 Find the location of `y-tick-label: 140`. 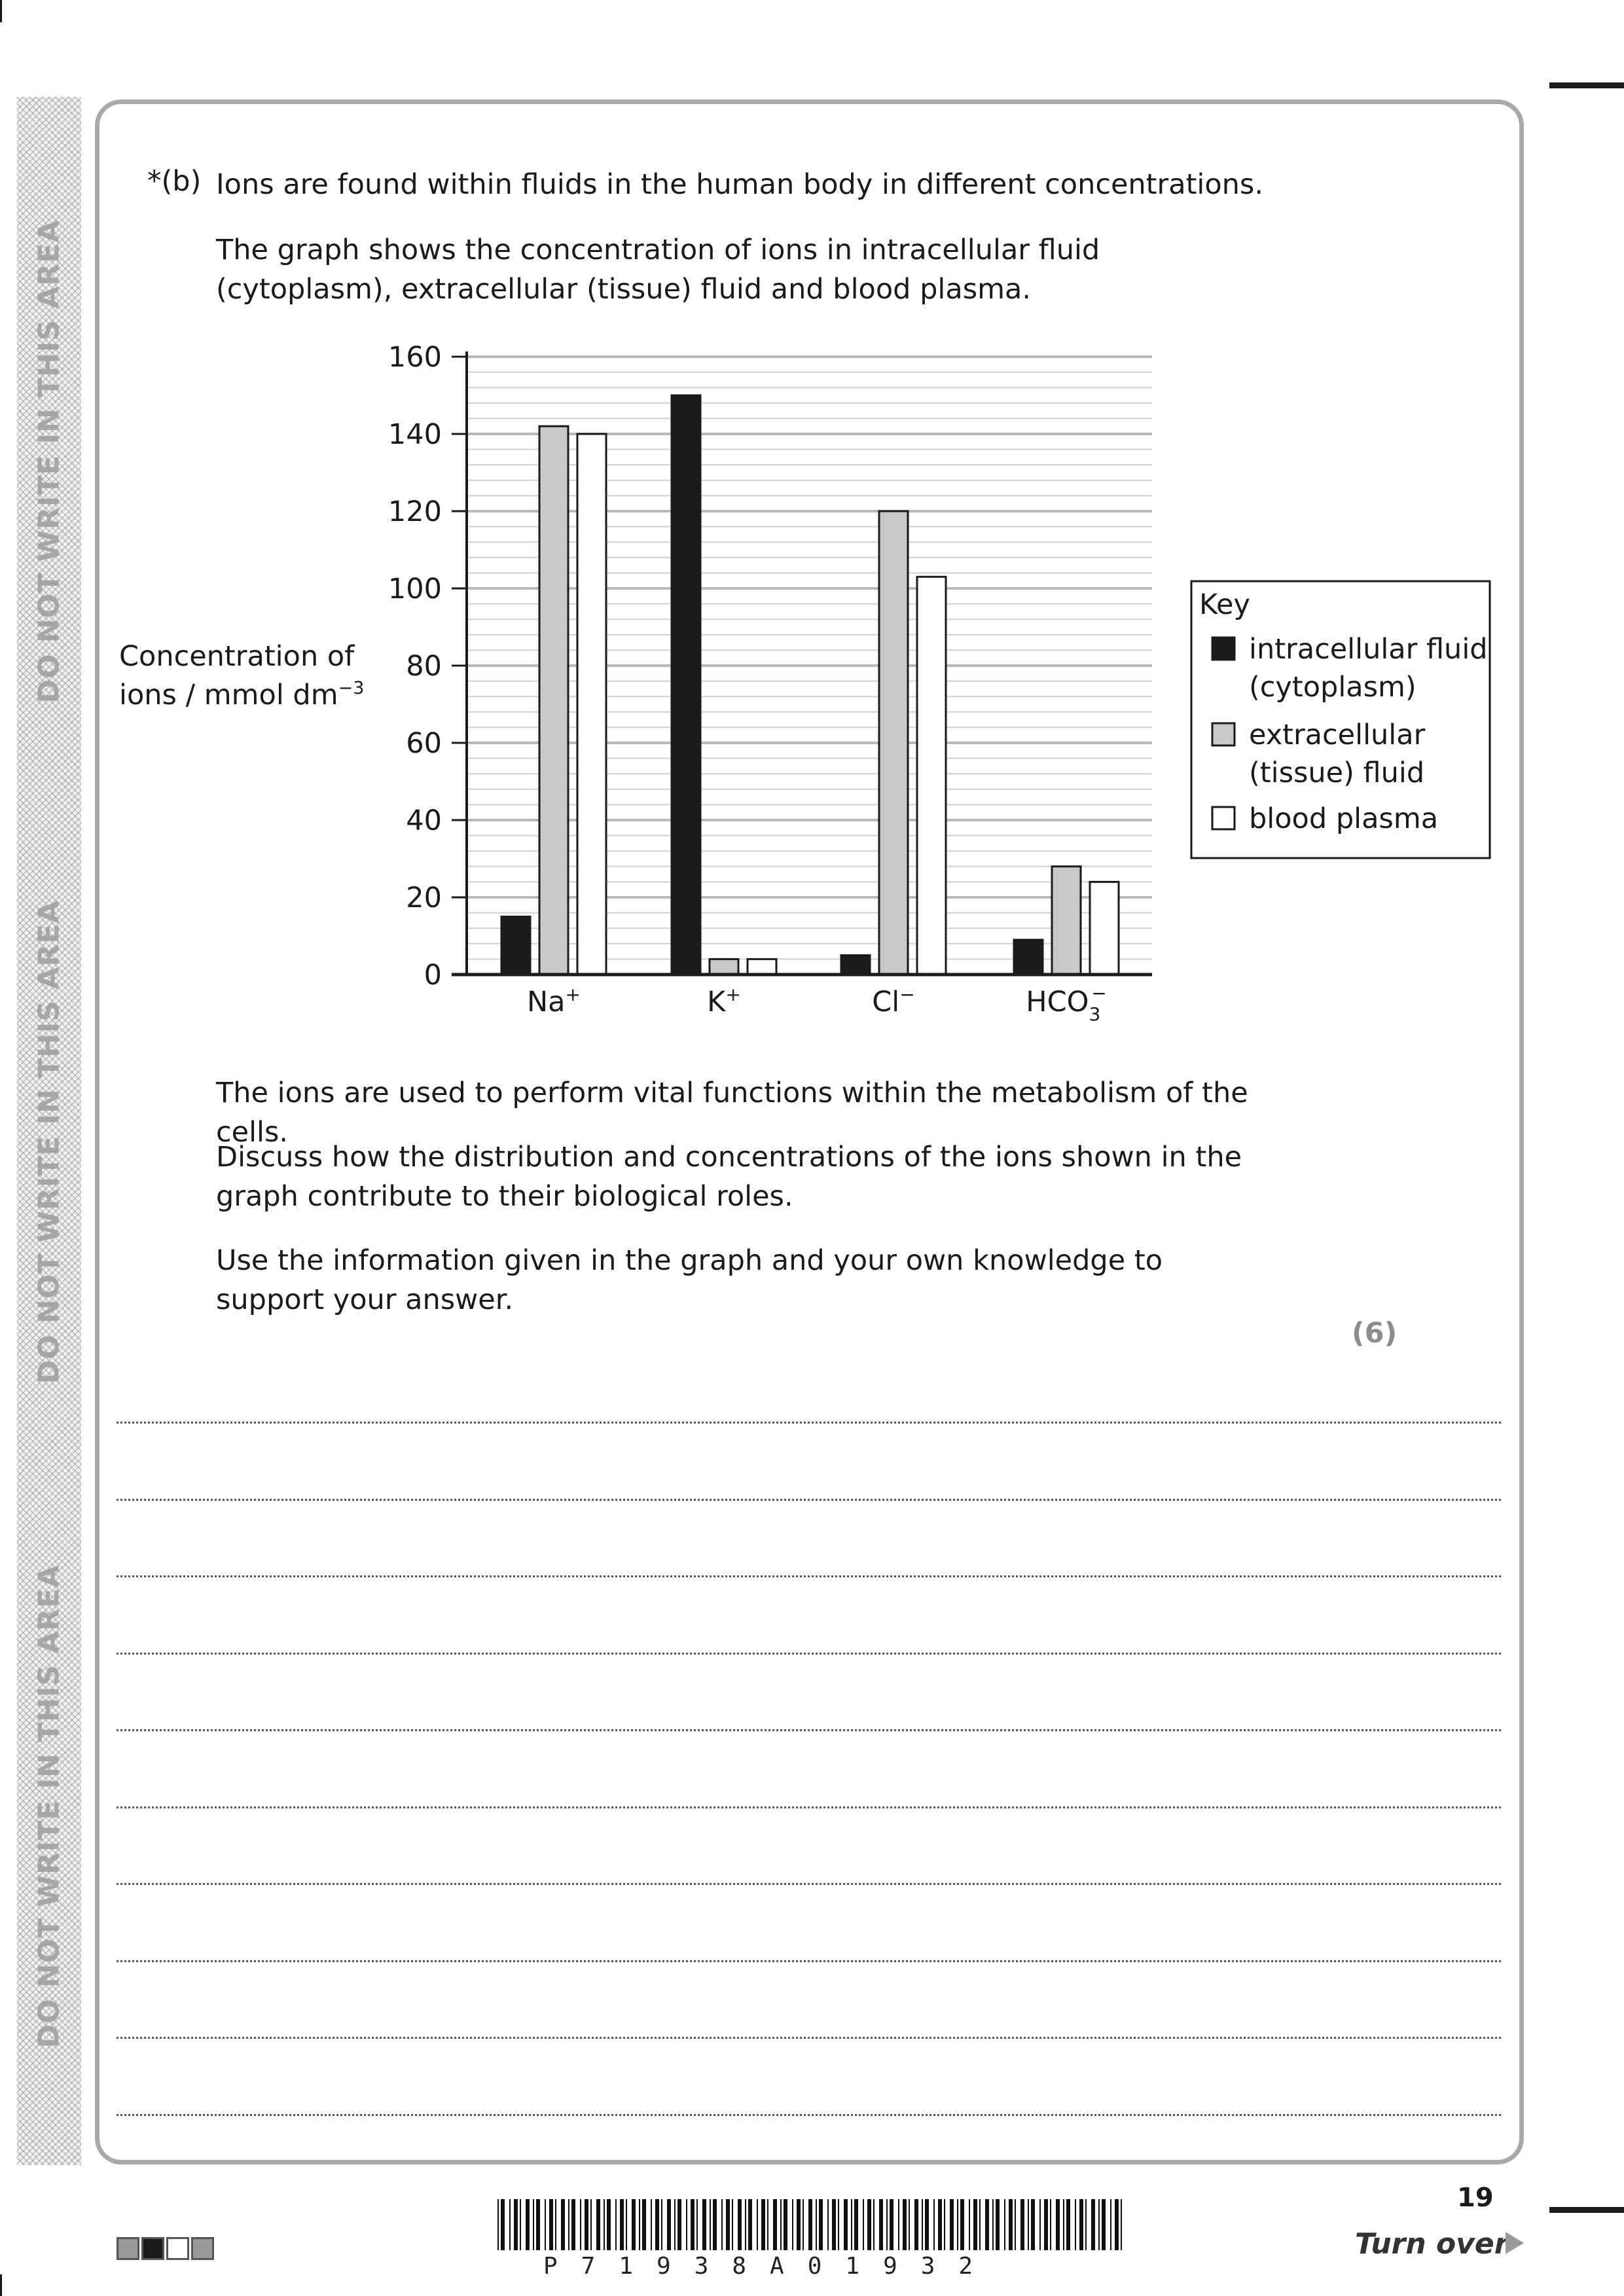

y-tick-label: 140 is located at coordinates (415, 434).